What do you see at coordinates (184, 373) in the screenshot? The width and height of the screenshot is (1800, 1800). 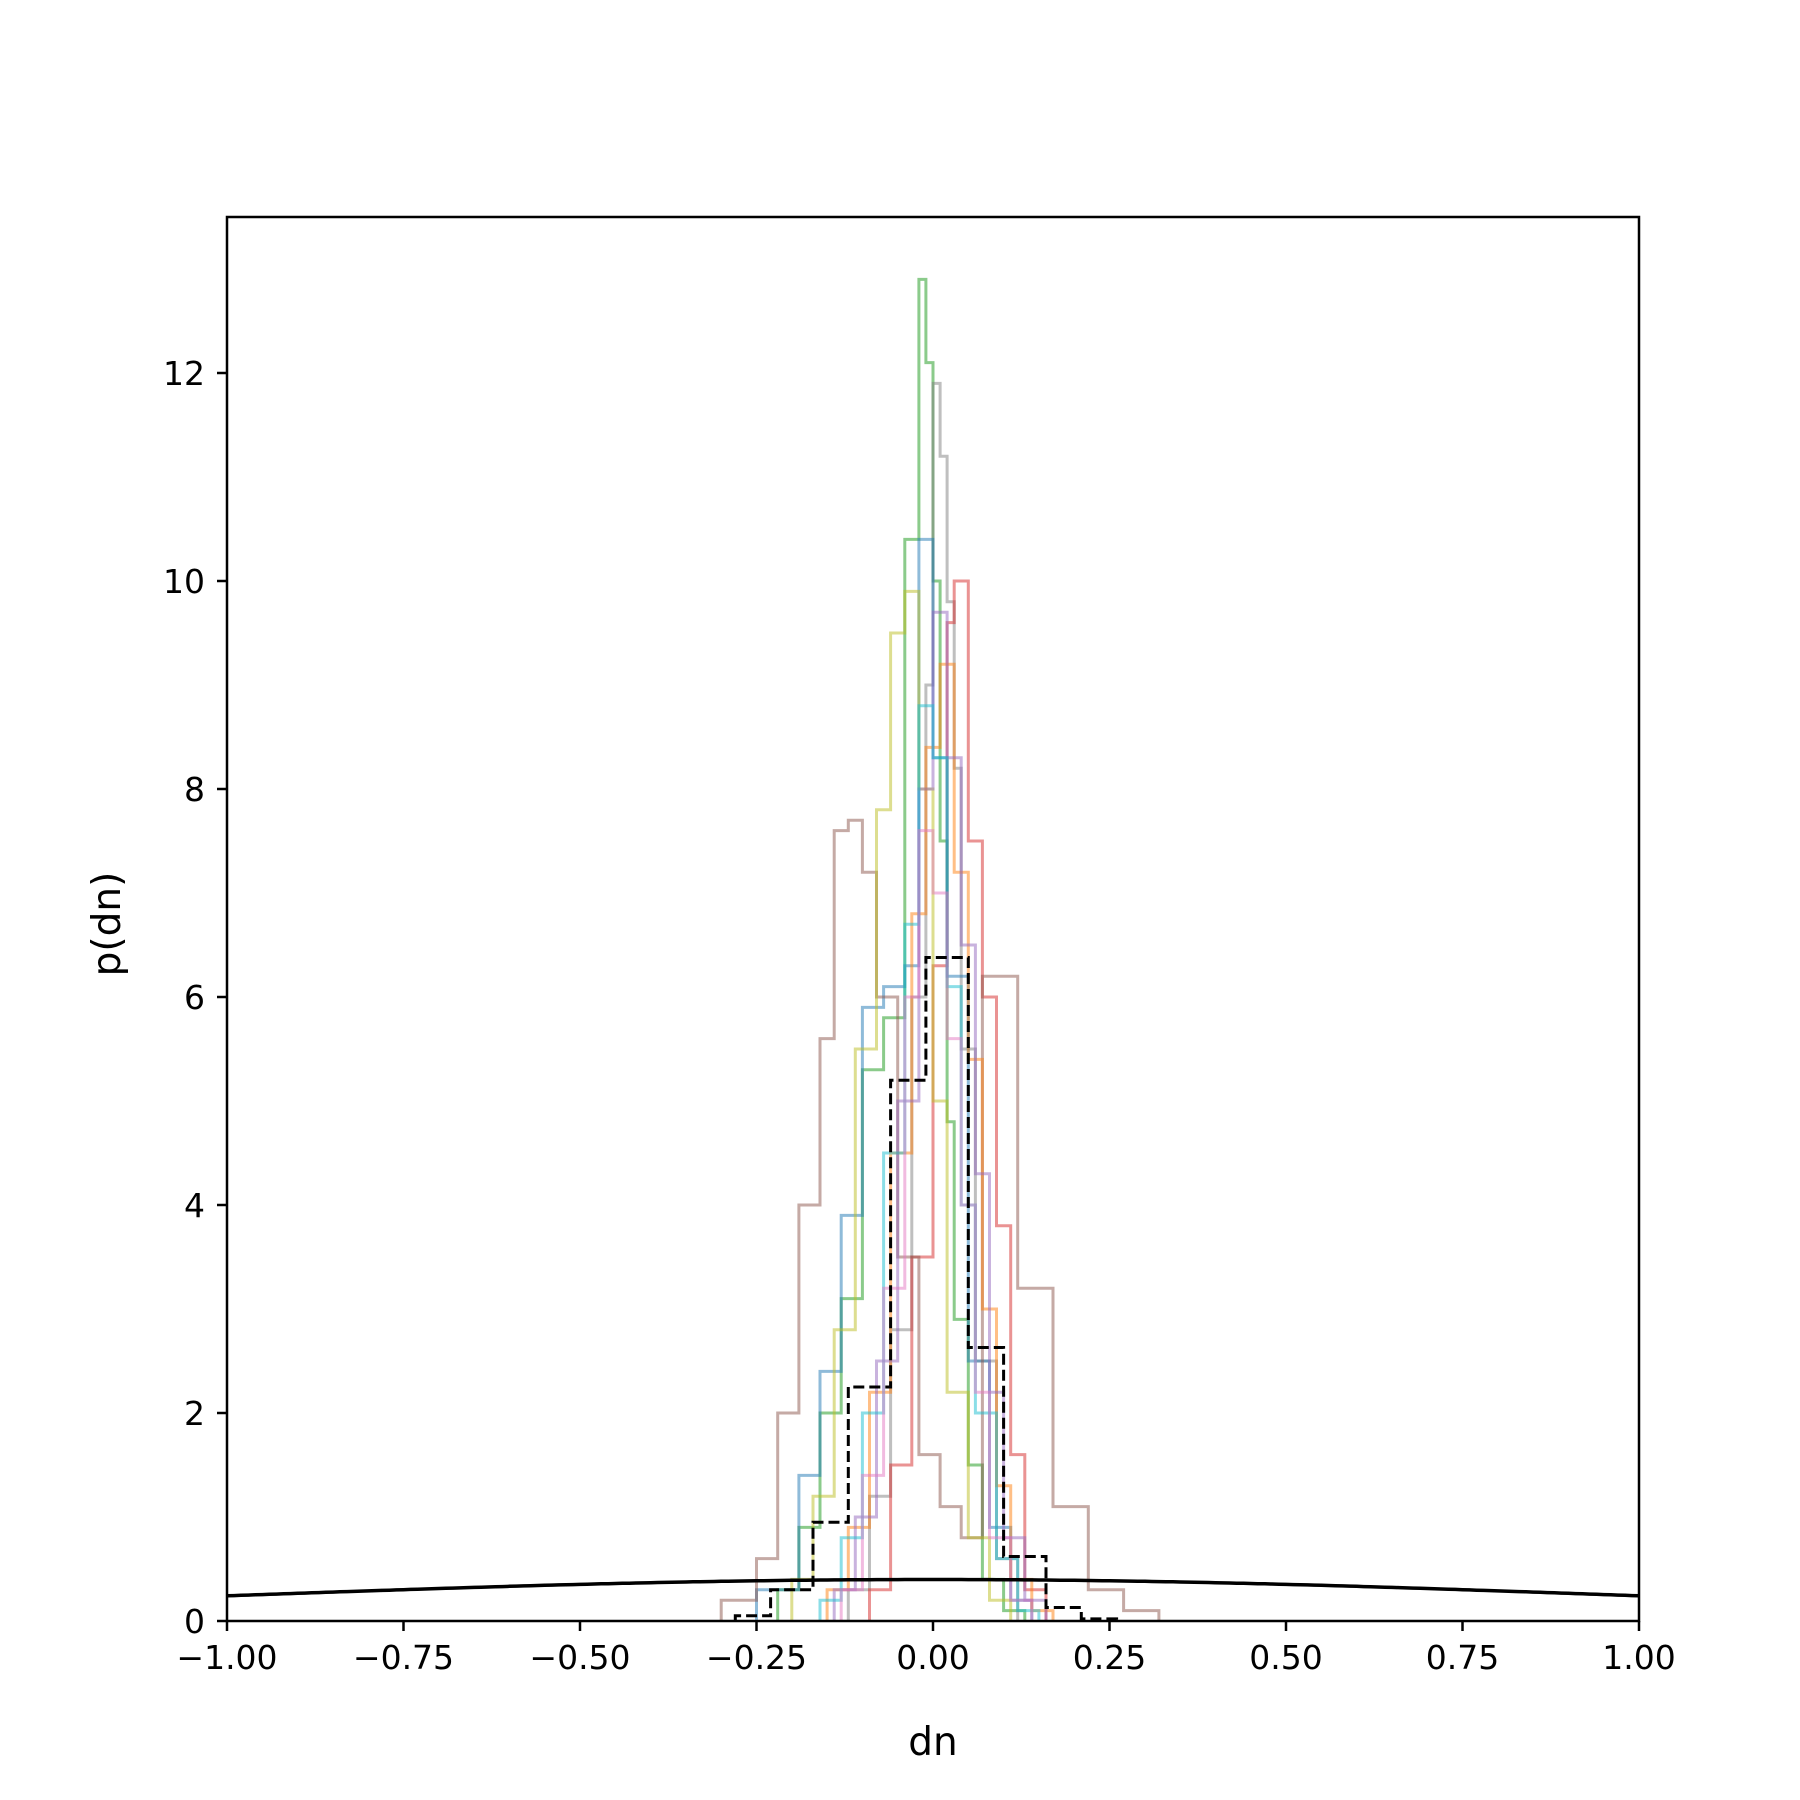 I see `y-tick-label: 12` at bounding box center [184, 373].